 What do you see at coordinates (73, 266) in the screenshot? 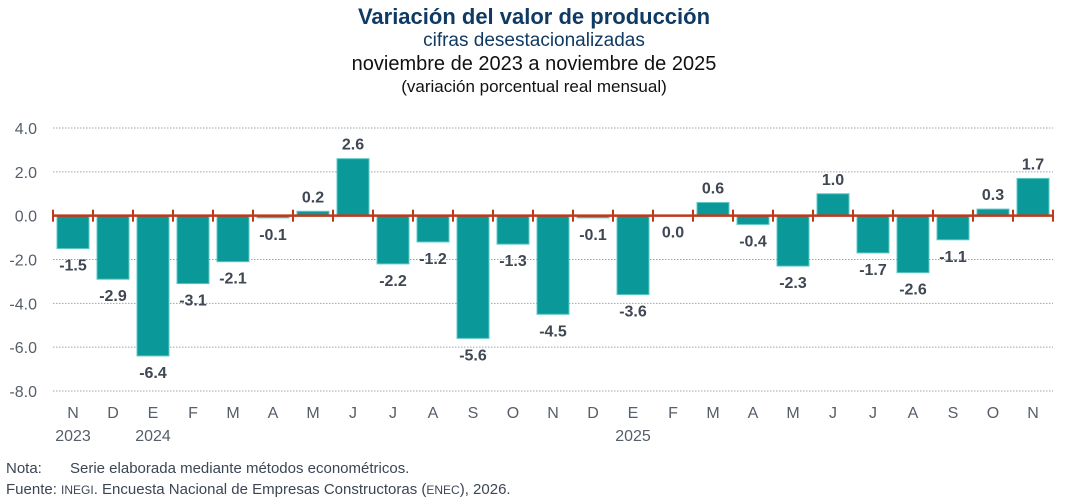
I see `data-label: -1.5` at bounding box center [73, 266].